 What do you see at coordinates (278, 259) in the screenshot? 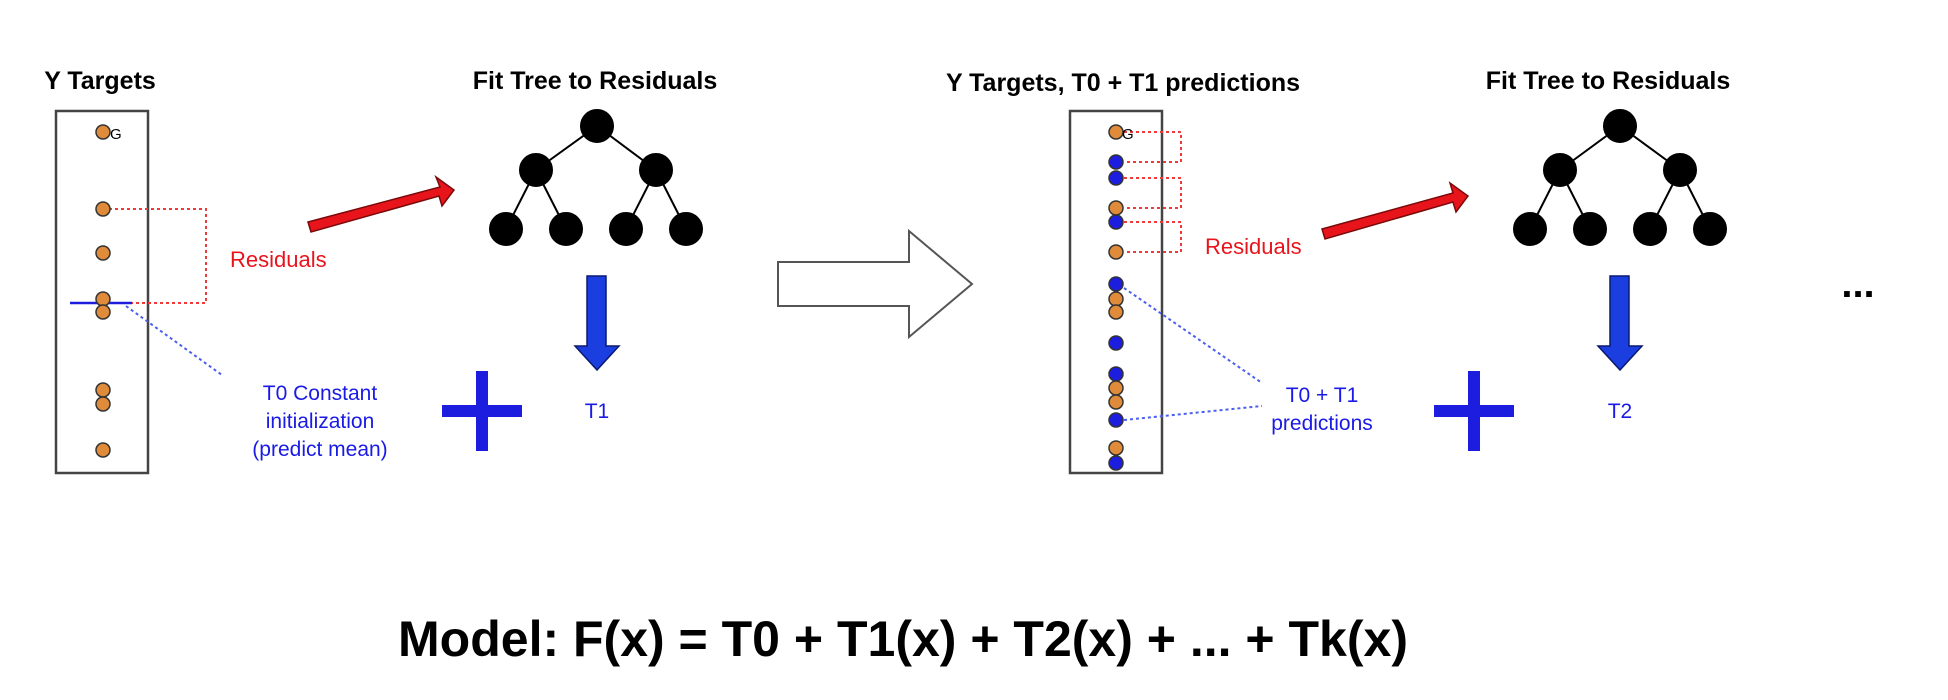
I see `residuals-label-1: Residuals` at bounding box center [278, 259].